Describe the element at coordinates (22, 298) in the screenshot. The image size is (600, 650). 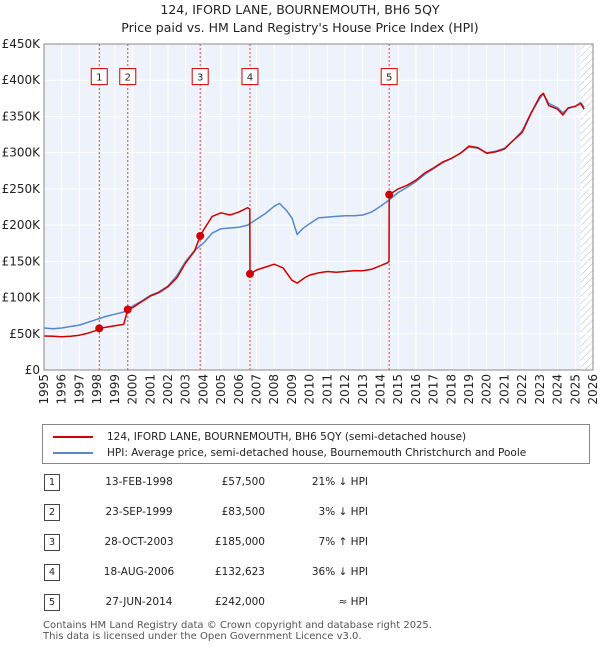
I see `y-tick-label: £100K` at that location.